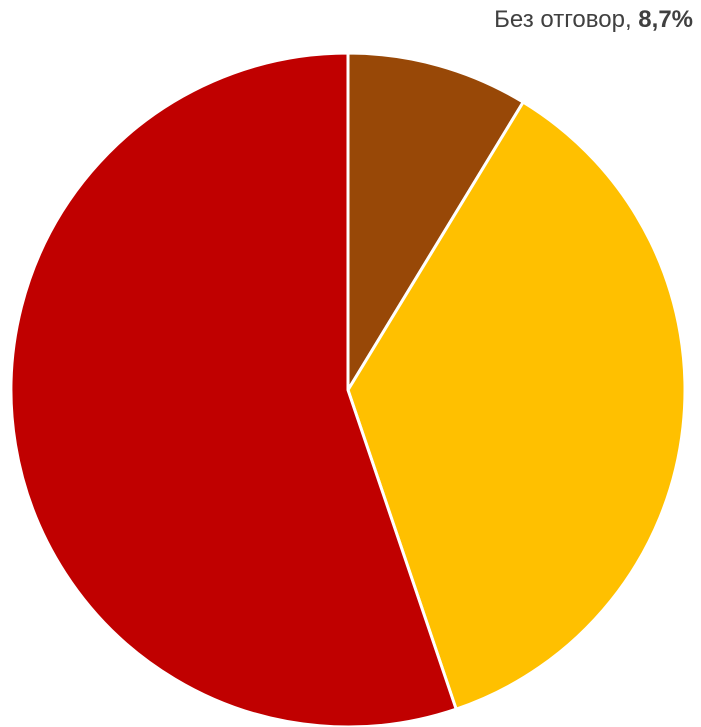 The width and height of the screenshot is (701, 727). What do you see at coordinates (665, 19) in the screenshot?
I see `slice-label-value: 8,7%` at bounding box center [665, 19].